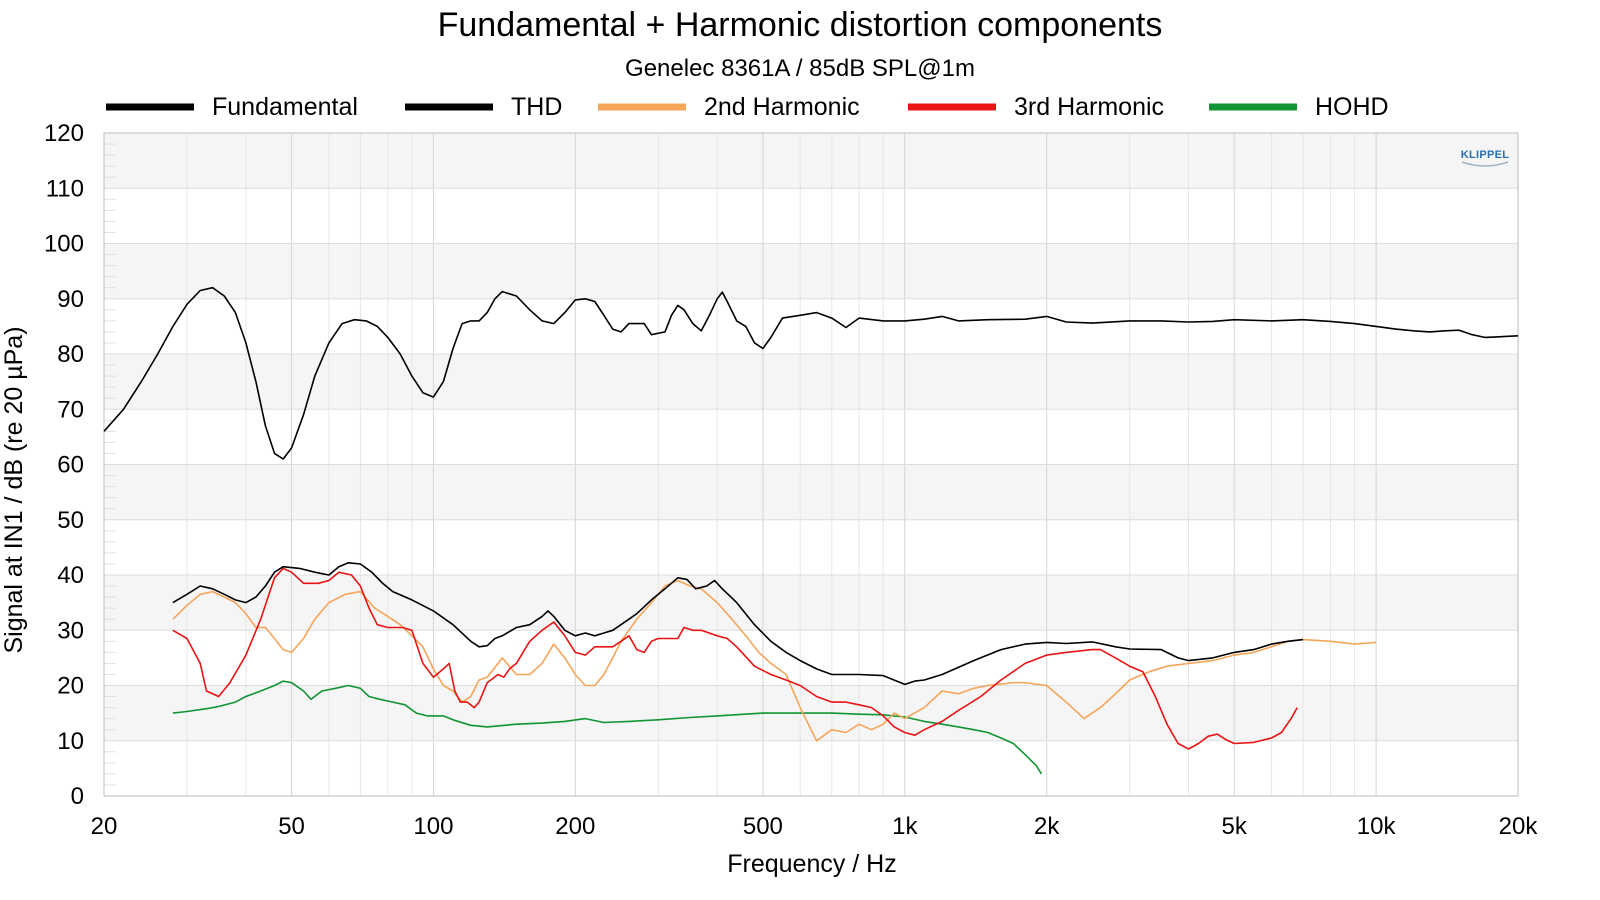 This screenshot has width=1600, height=900. Describe the element at coordinates (800, 68) in the screenshot. I see `chart-subtitle: Genelec 8361A / 85dB SPL@1m` at that location.